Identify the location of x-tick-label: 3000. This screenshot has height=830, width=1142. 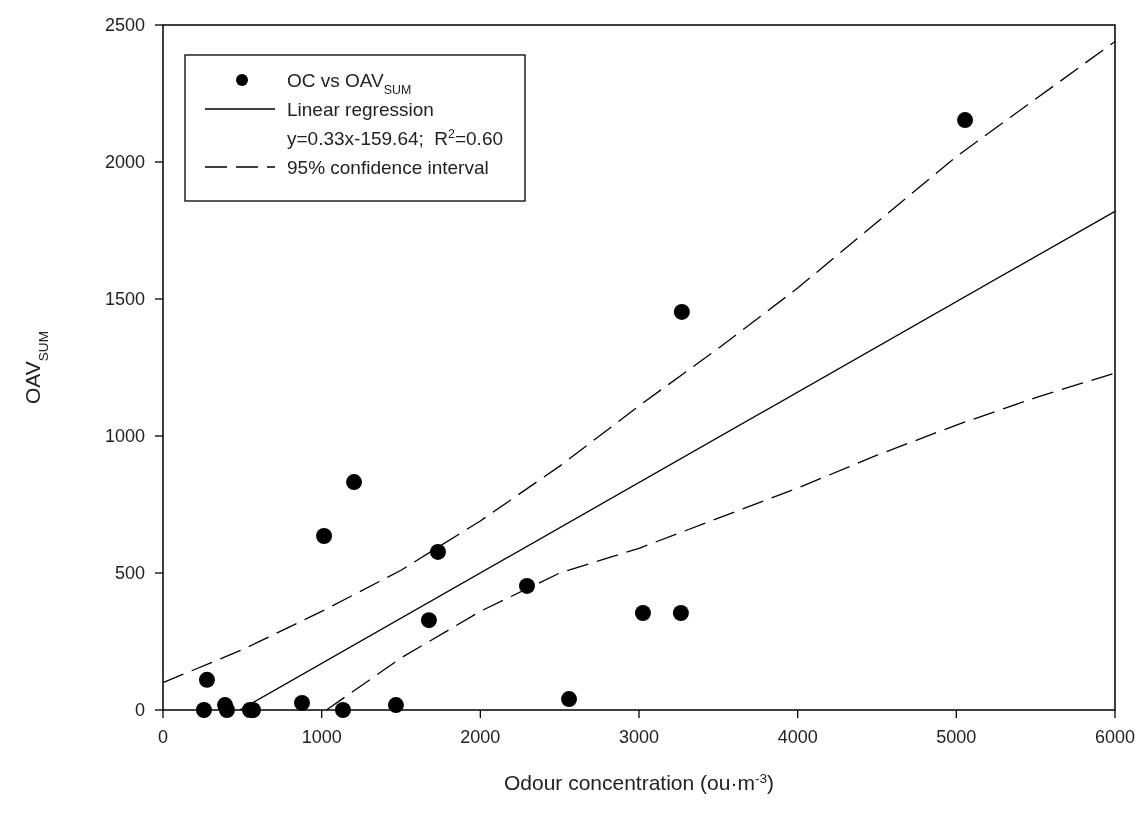
(639, 737).